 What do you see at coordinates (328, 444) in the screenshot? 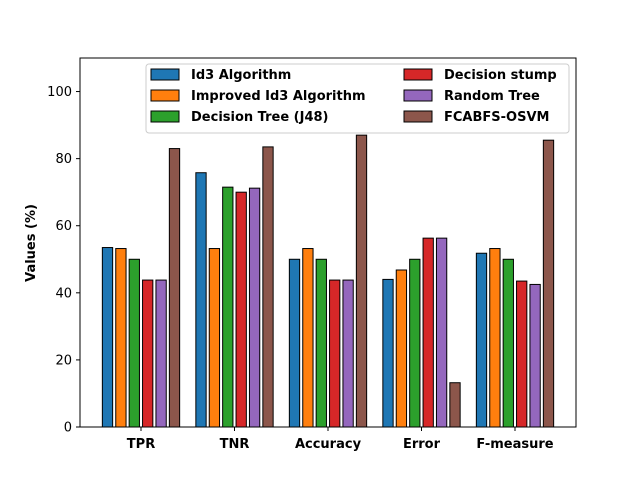
I see `x-tick-label: Accuracy` at bounding box center [328, 444].